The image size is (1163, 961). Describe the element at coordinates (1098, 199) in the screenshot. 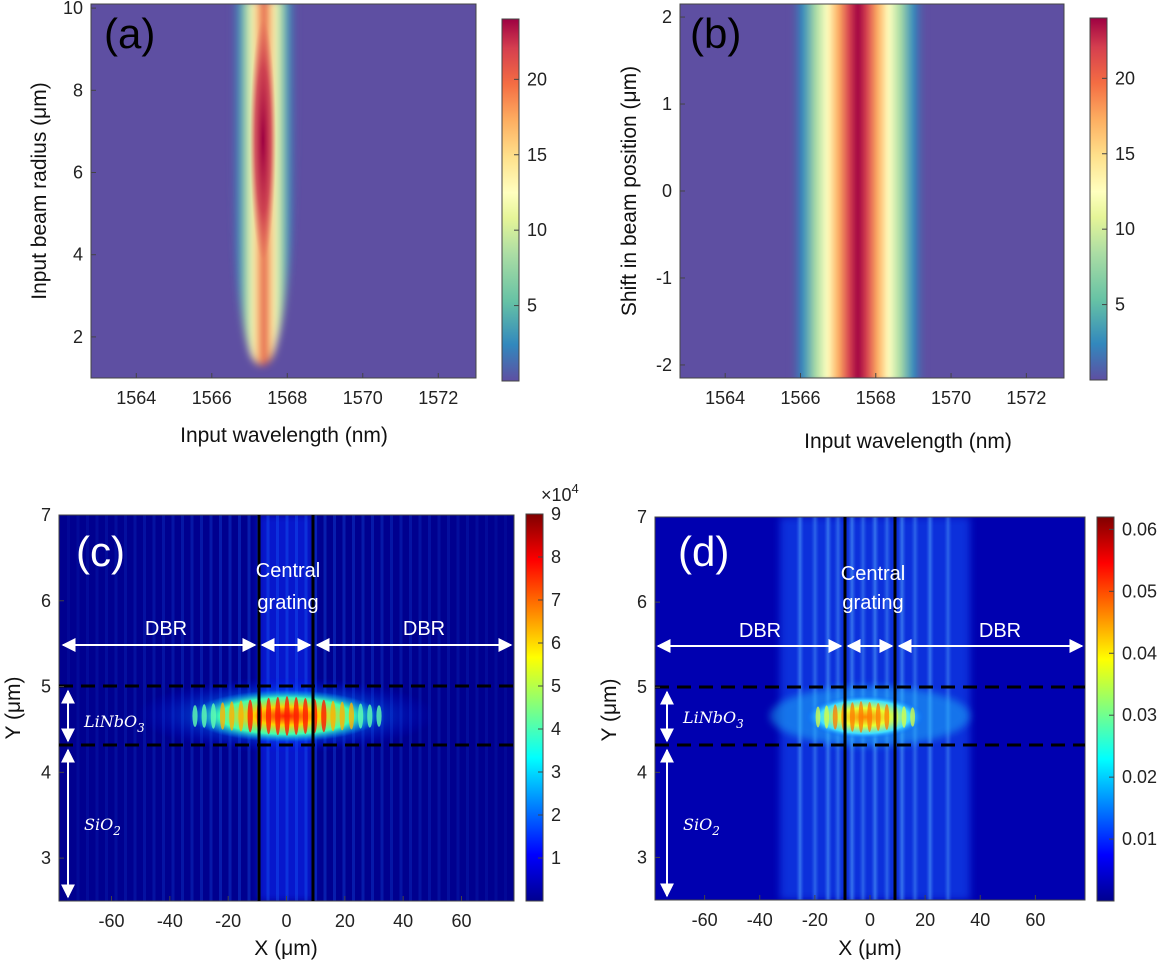

I see `colorbar-b` at that location.